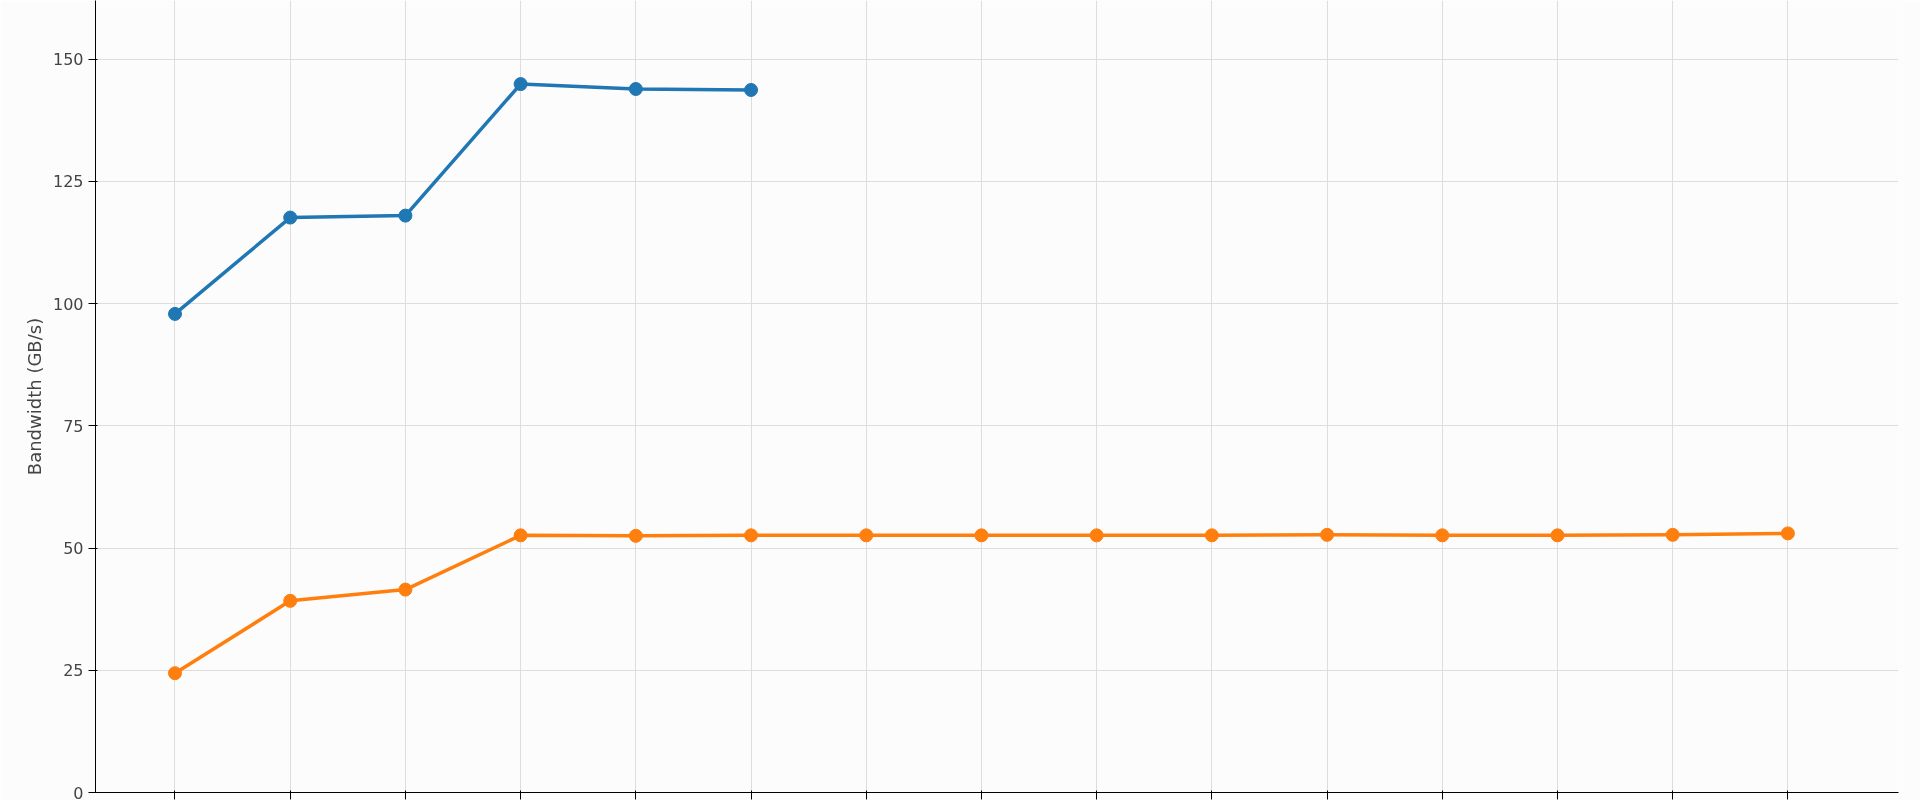 The width and height of the screenshot is (1920, 800). What do you see at coordinates (68, 304) in the screenshot?
I see `y-tick-label: 100` at bounding box center [68, 304].